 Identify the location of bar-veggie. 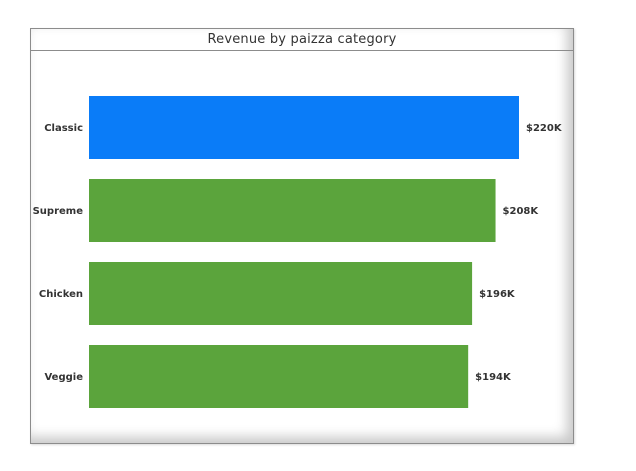
(279, 376).